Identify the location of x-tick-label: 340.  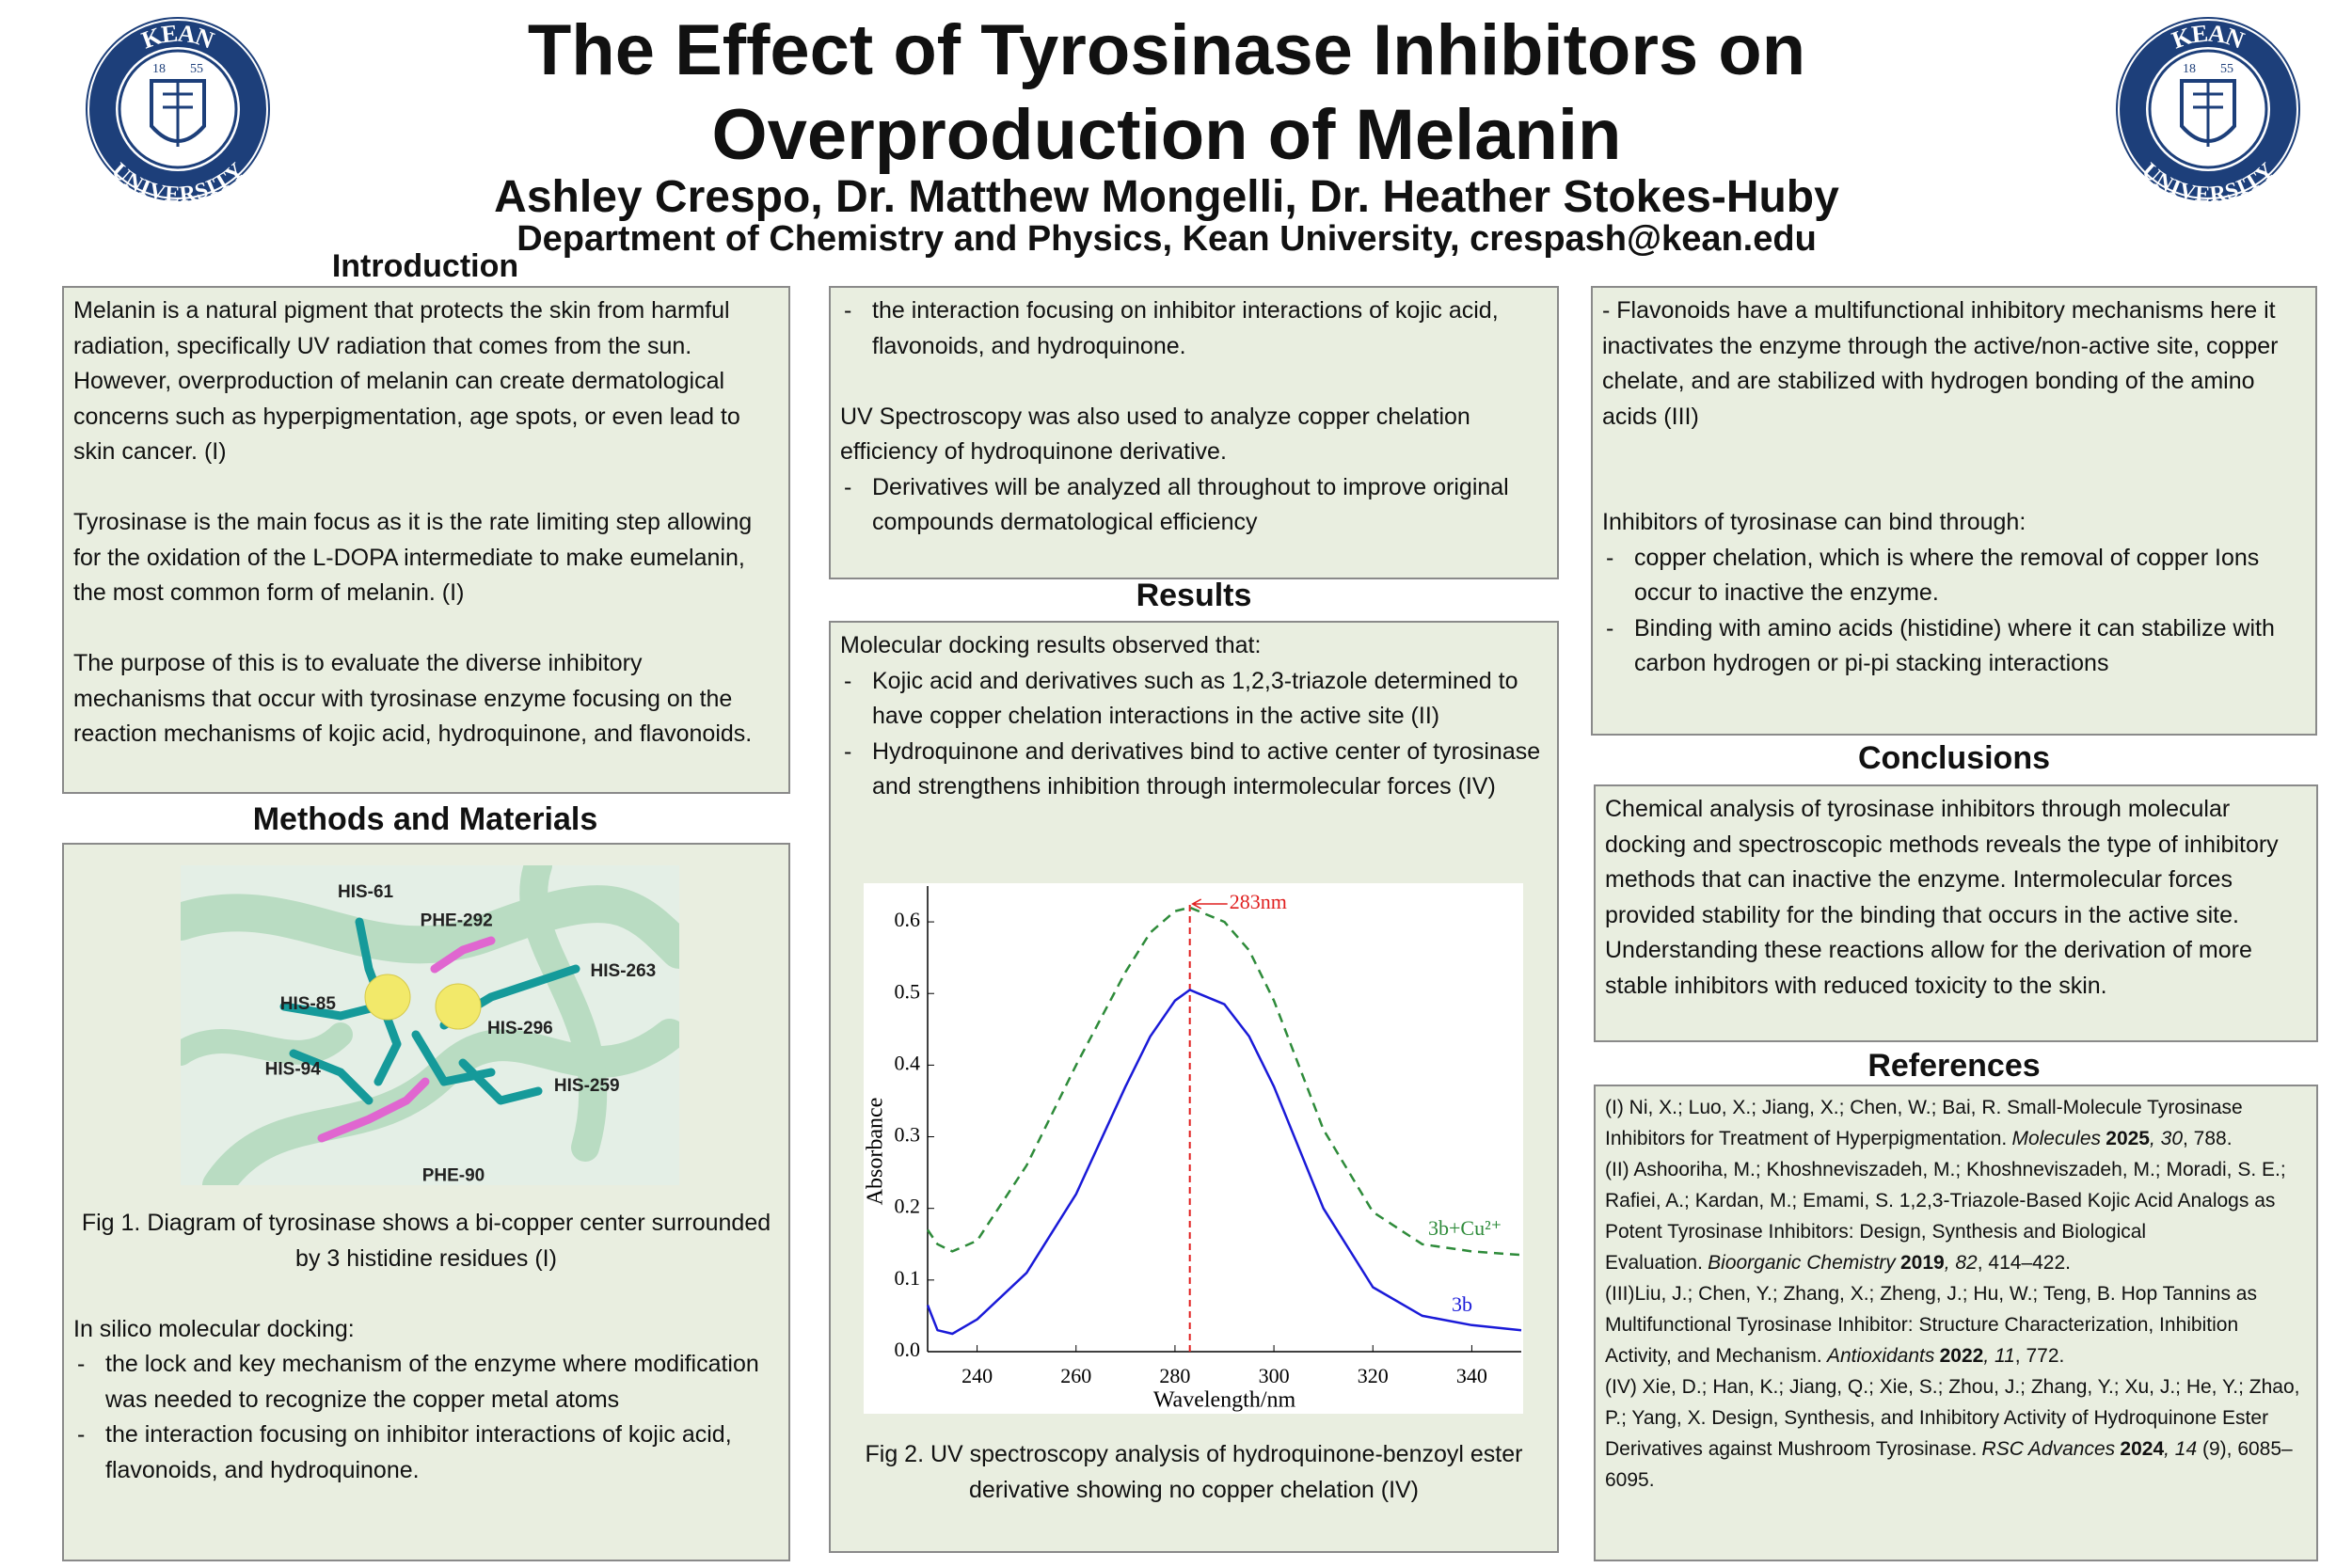
(1471, 1376).